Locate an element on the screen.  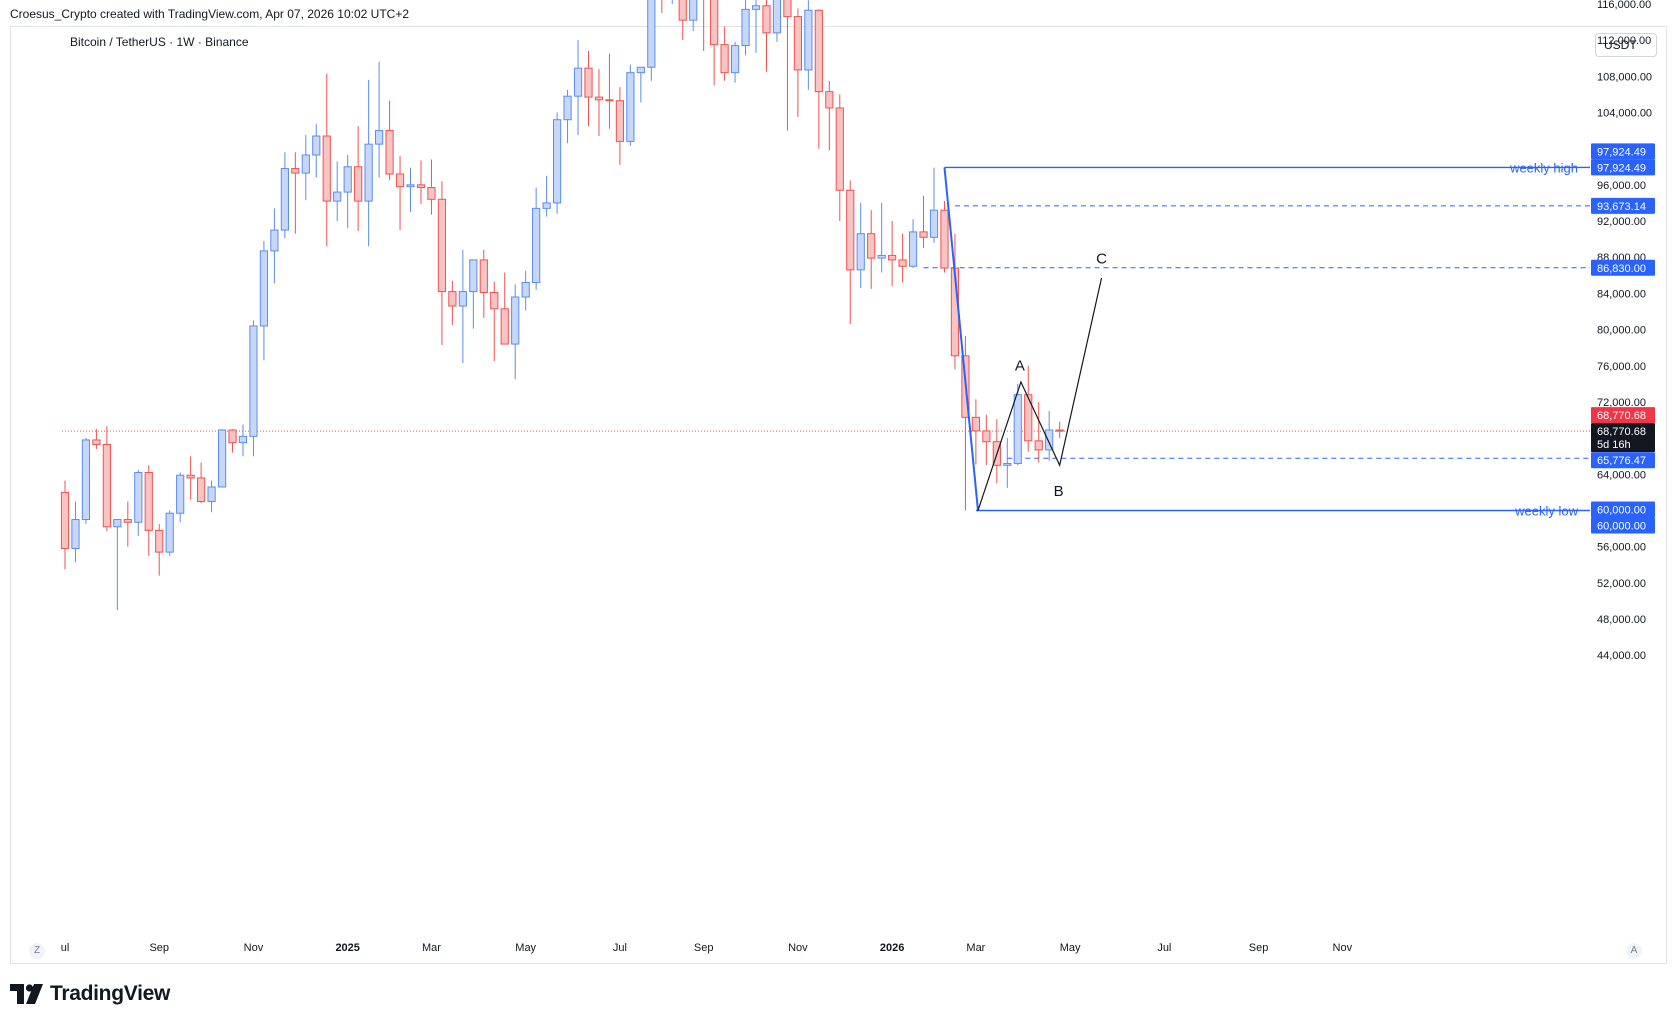
brand-name: TradingView is located at coordinates (110, 993).